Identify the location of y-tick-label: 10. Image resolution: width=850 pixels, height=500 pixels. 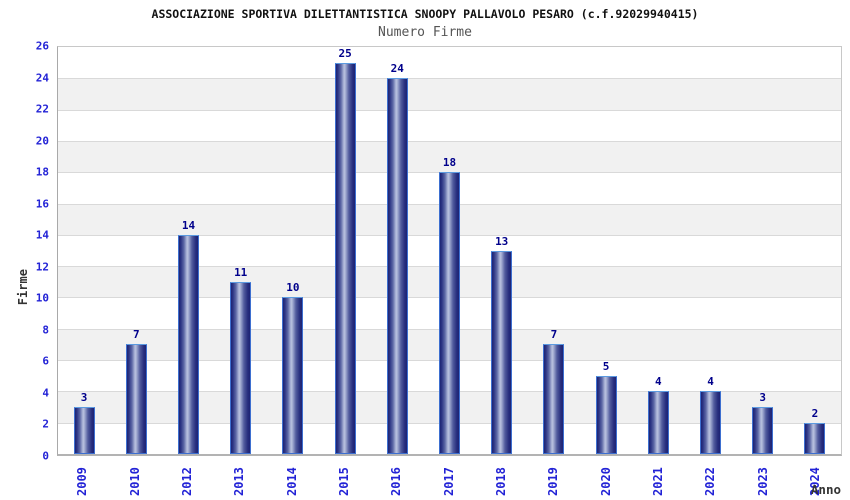
(42, 298).